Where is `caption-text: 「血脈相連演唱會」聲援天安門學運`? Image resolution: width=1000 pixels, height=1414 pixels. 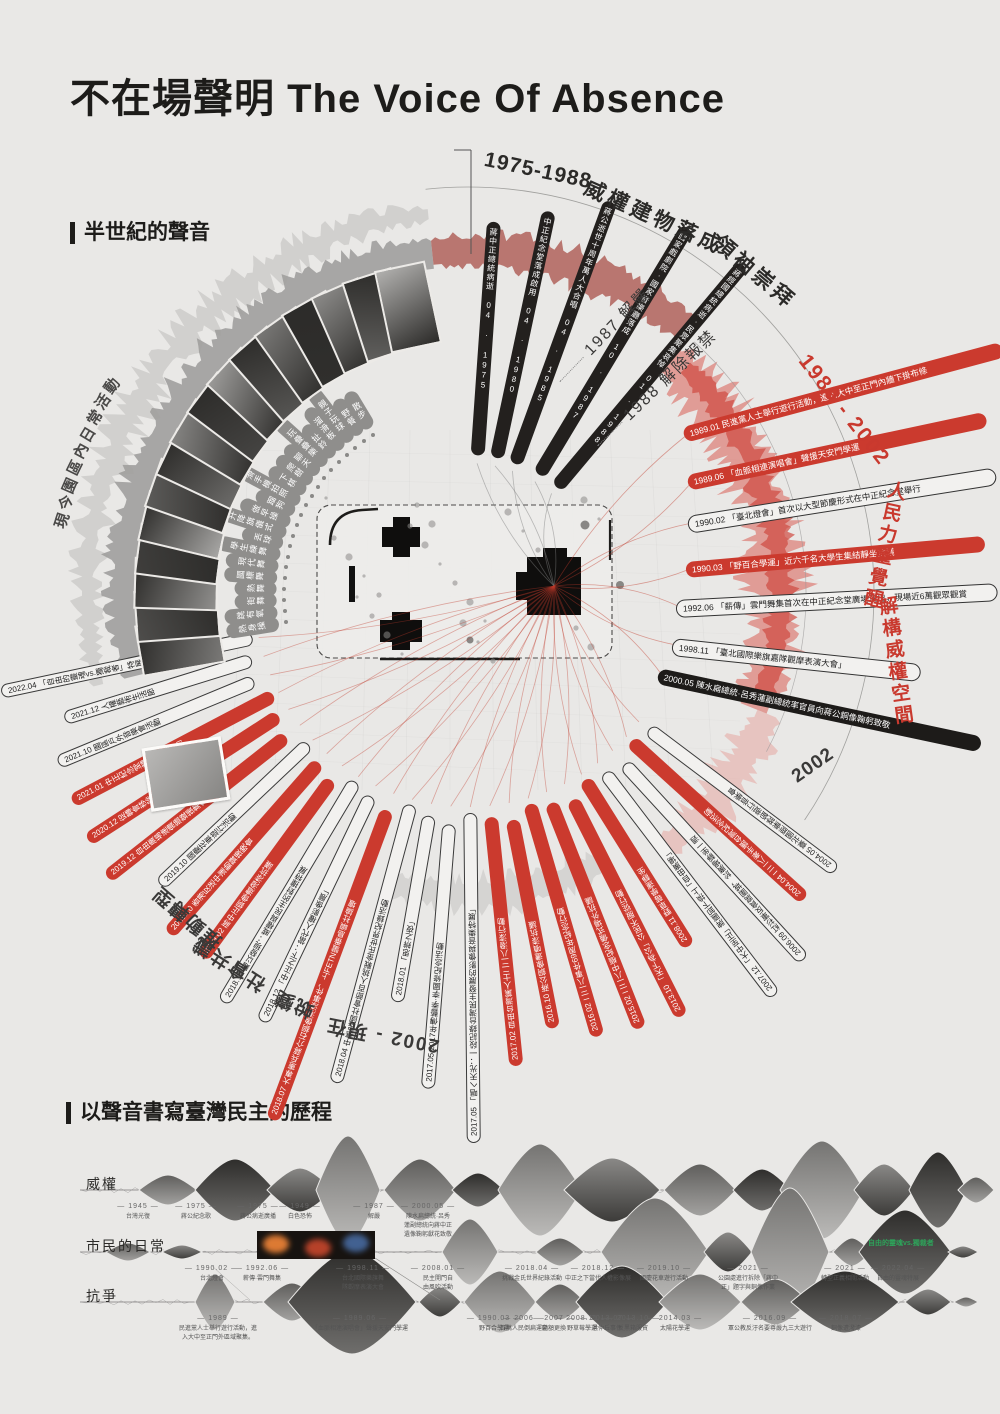
caption-text: 「血脈相連演唱會」聲援天安門學運 is located at coordinates (359, 1328).